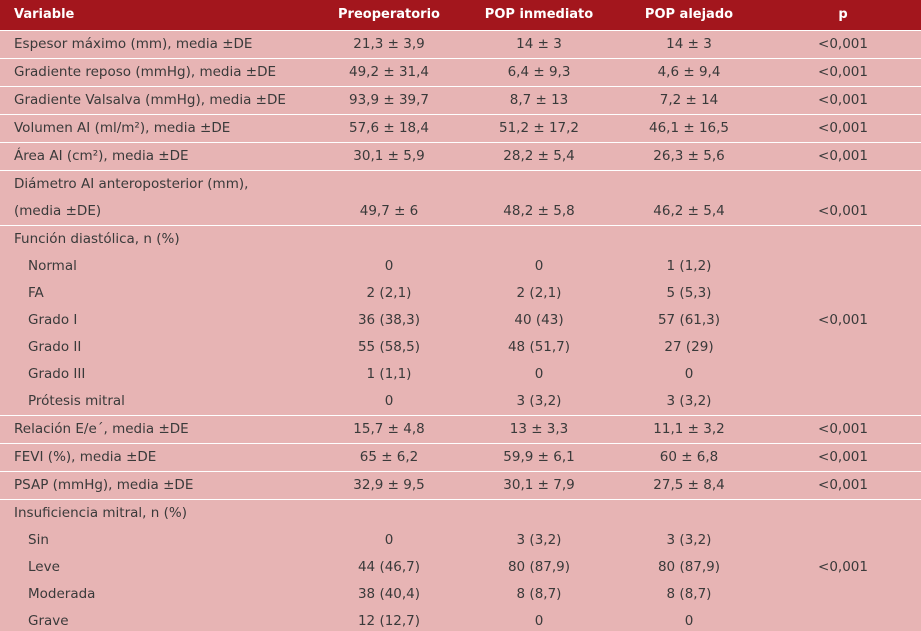 The image size is (921, 631). Describe the element at coordinates (689, 128) in the screenshot. I see `cell: 46,1 ± 16,5` at that location.